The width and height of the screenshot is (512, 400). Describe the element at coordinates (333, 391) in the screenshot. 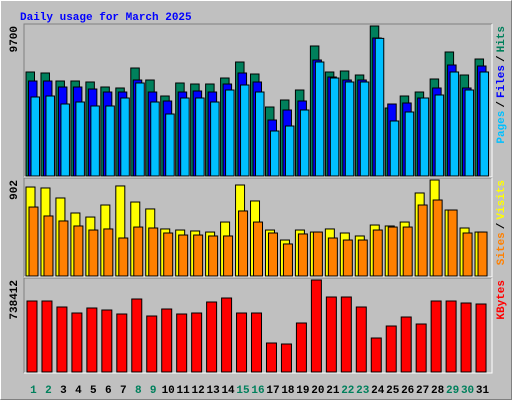

I see `x-tick-label: 21` at that location.